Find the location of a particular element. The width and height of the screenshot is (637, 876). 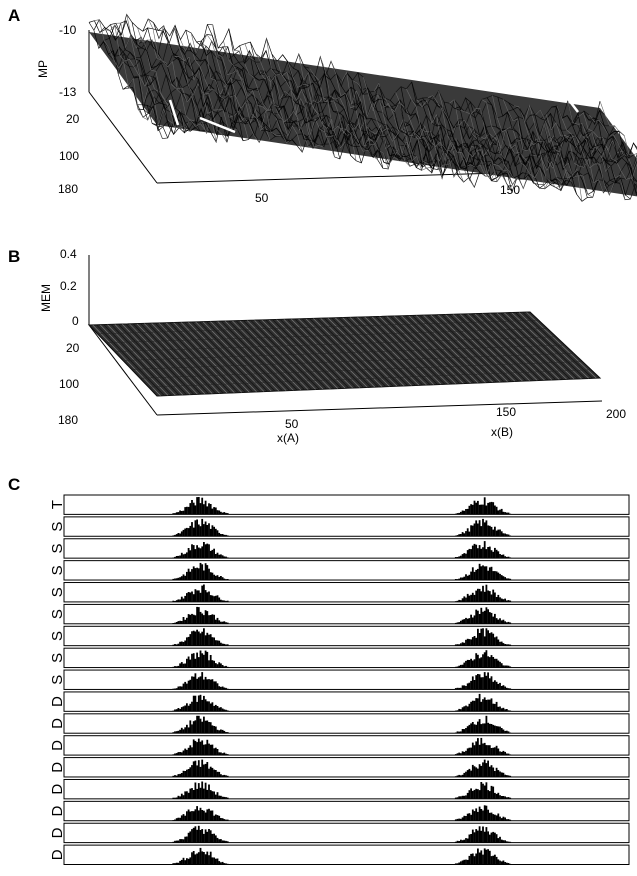

histogram-frame is located at coordinates (346, 723).